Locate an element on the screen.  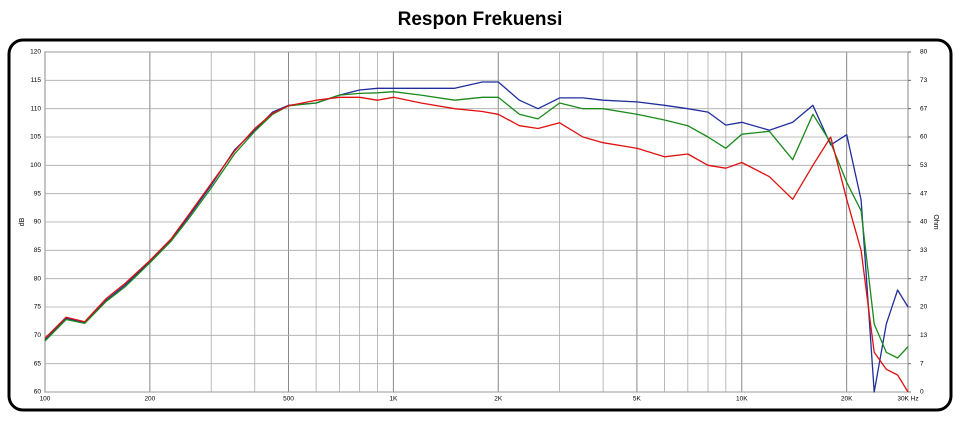
y-axis-label: dB is located at coordinates (22, 221).